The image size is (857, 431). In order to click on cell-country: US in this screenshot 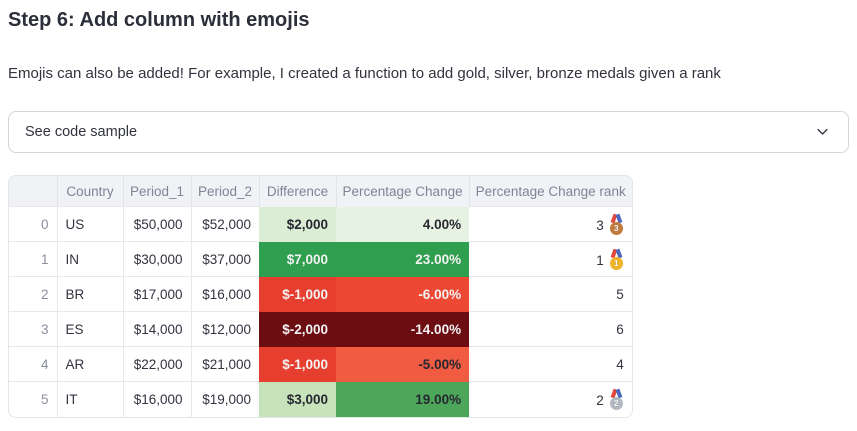, I will do `click(89, 224)`.